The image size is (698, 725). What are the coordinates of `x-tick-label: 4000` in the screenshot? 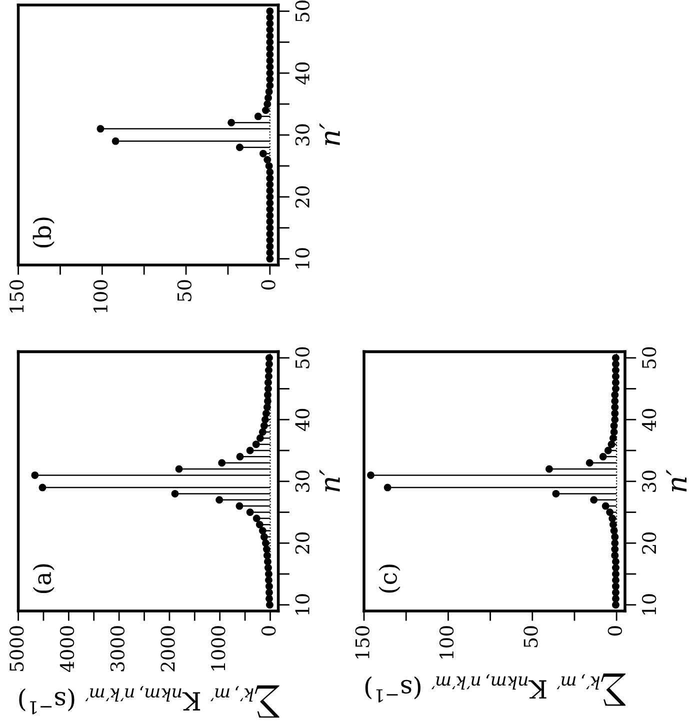 It's located at (67, 649).